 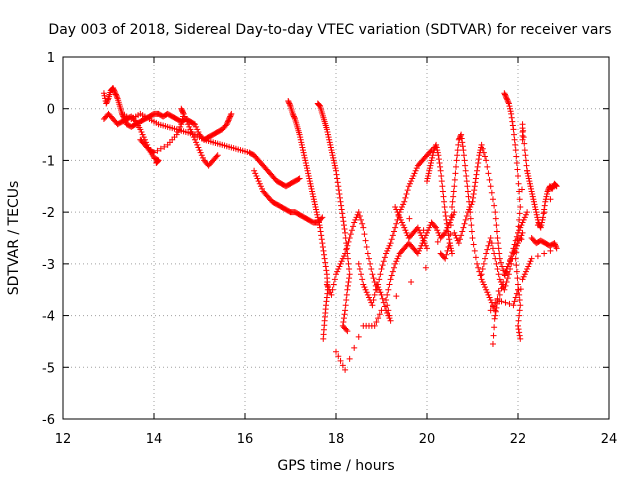 What do you see at coordinates (609, 439) in the screenshot?
I see `x-tick-label: 24` at bounding box center [609, 439].